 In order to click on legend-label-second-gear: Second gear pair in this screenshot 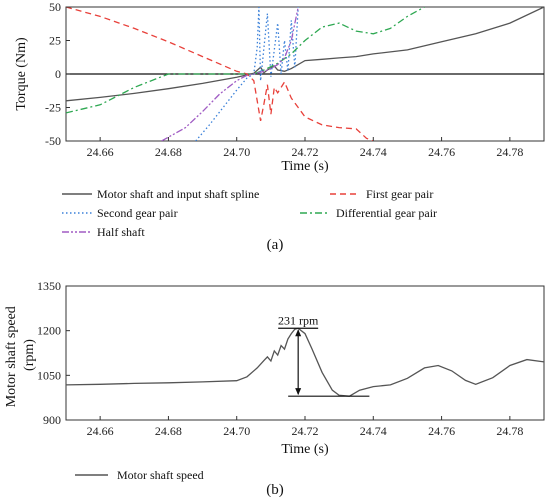, I will do `click(137, 213)`.